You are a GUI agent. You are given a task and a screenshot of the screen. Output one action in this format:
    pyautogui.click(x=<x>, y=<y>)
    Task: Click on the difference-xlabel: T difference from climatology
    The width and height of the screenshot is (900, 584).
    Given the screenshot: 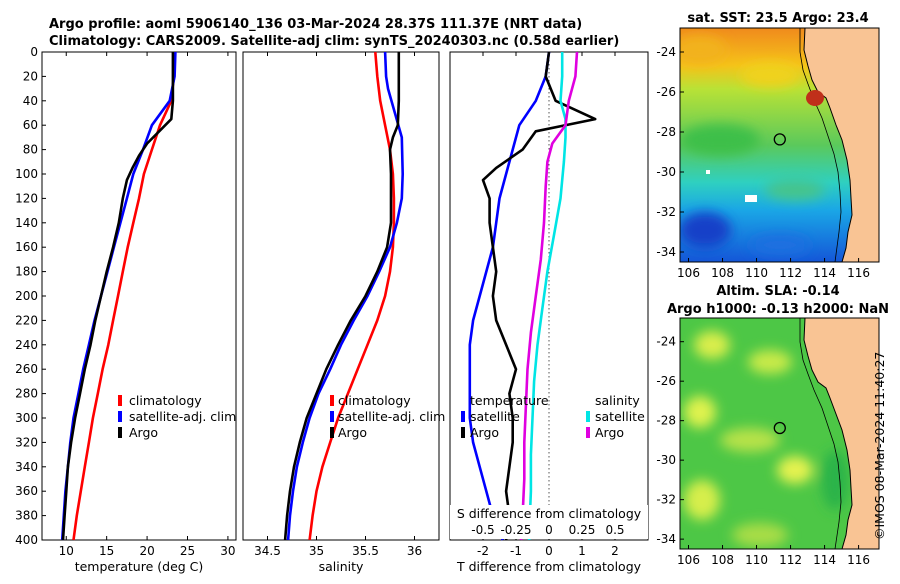 What is the action you would take?
    pyautogui.click(x=549, y=566)
    